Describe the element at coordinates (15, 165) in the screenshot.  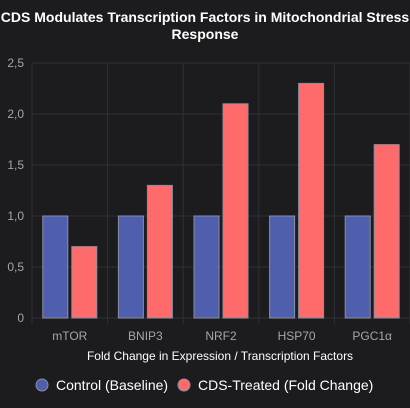
I see `y-tick-label: 1,5` at that location.